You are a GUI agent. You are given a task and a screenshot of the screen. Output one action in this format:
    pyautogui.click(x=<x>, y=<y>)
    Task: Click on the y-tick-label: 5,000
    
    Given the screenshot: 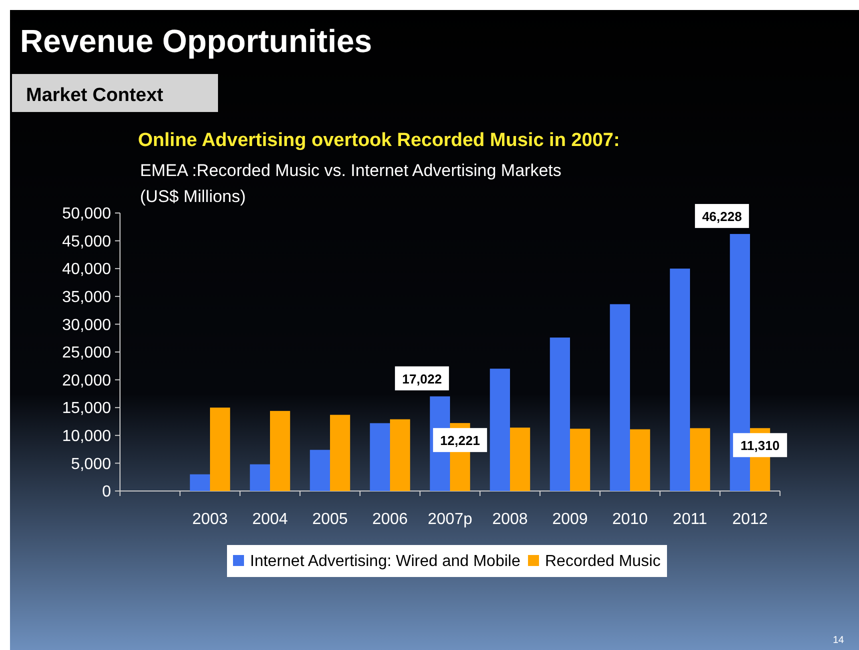 What is the action you would take?
    pyautogui.click(x=91, y=464)
    